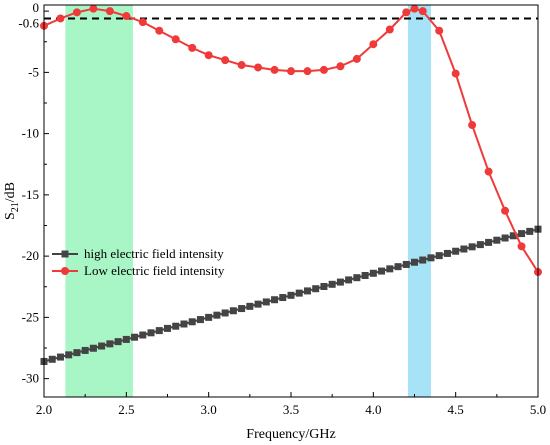  Describe the element at coordinates (373, 409) in the screenshot. I see `x-tick-label: 4.0` at that location.